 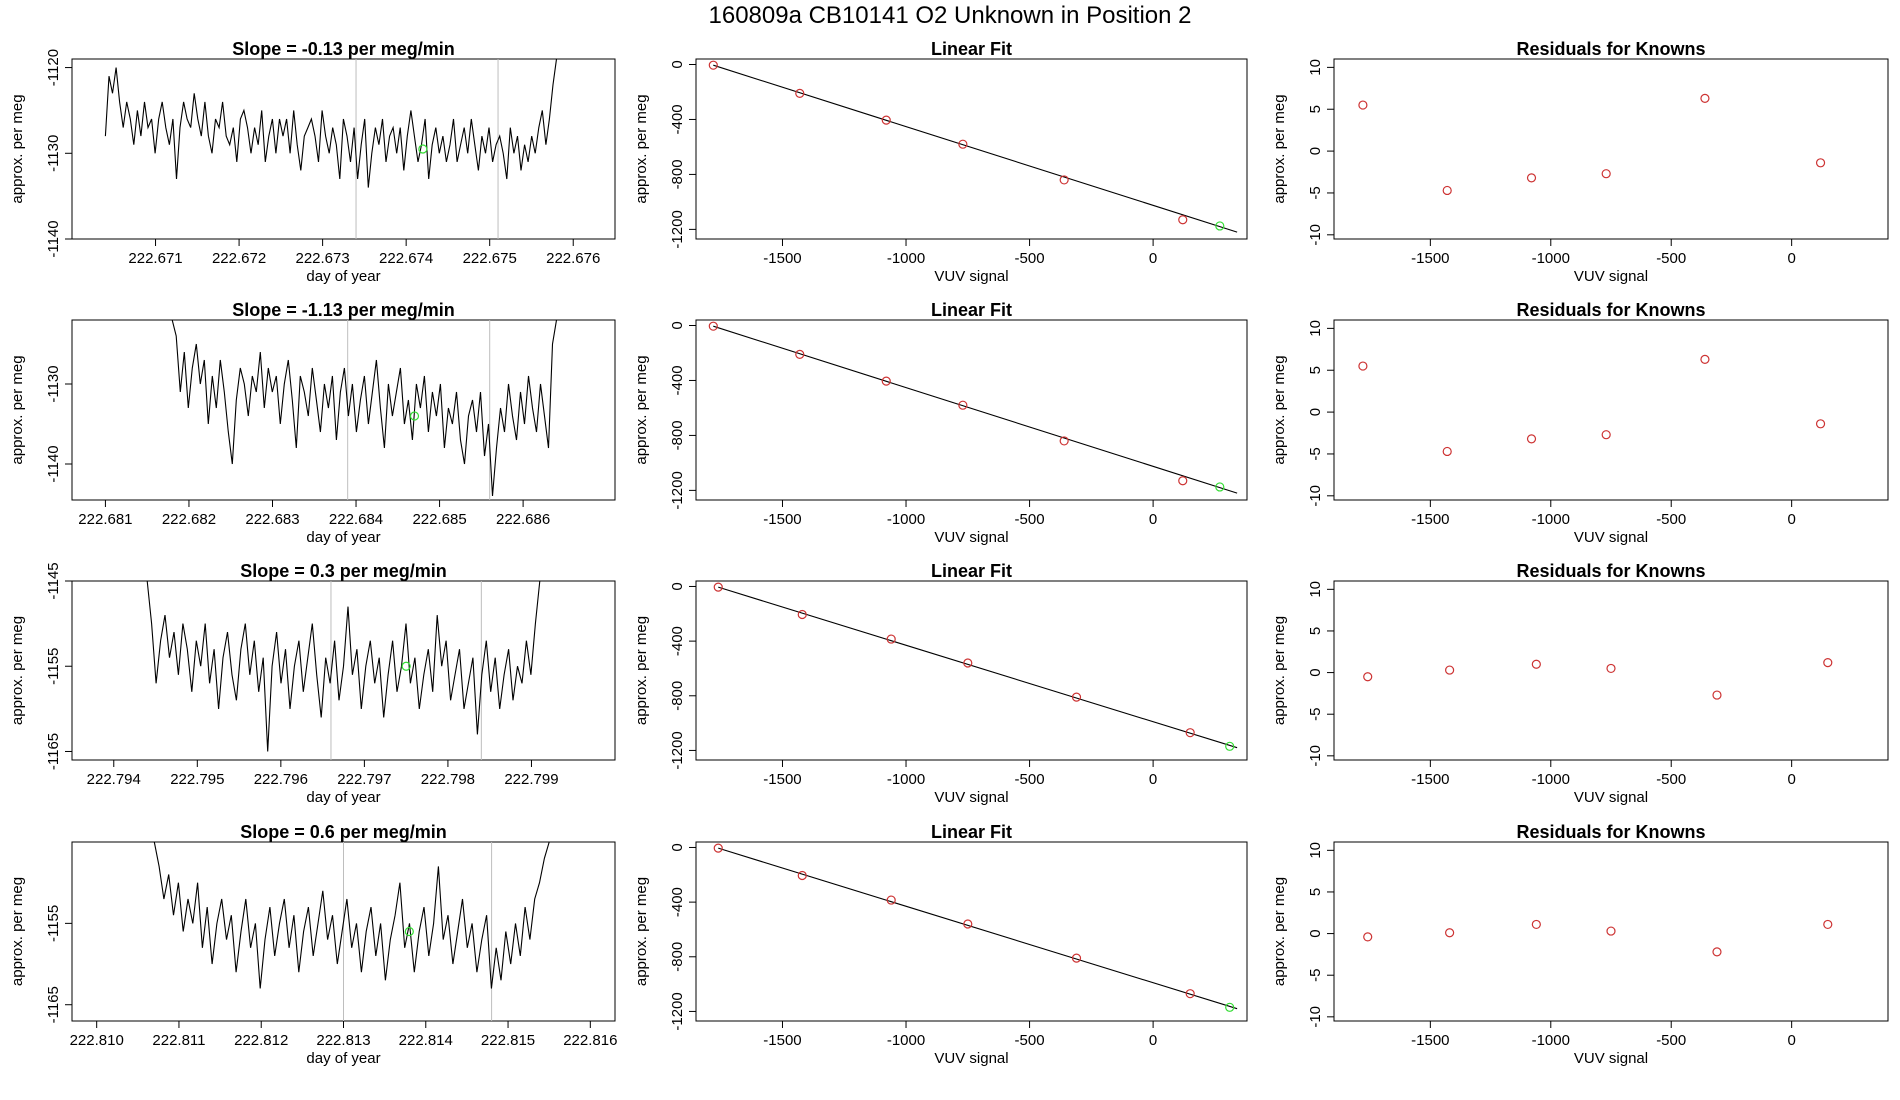 I want to click on x-tick-label: 222.674, so click(x=406, y=258).